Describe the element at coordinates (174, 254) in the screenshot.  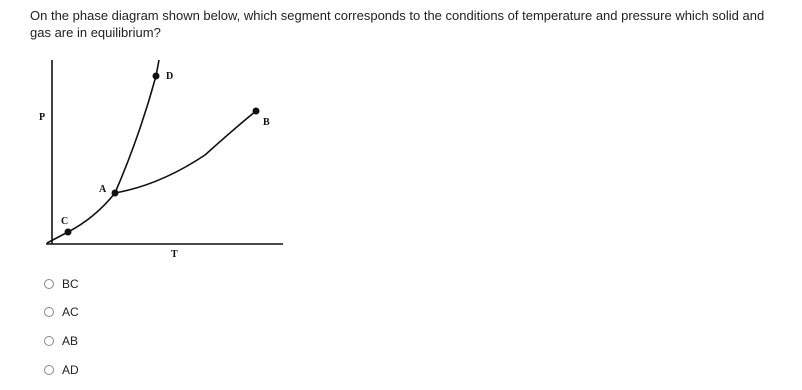
I see `label-t: T` at that location.